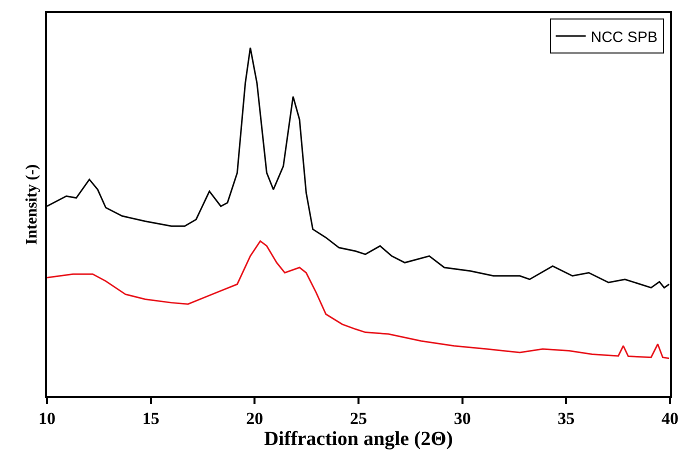  Describe the element at coordinates (462, 418) in the screenshot. I see `x-tick-label: 30` at that location.